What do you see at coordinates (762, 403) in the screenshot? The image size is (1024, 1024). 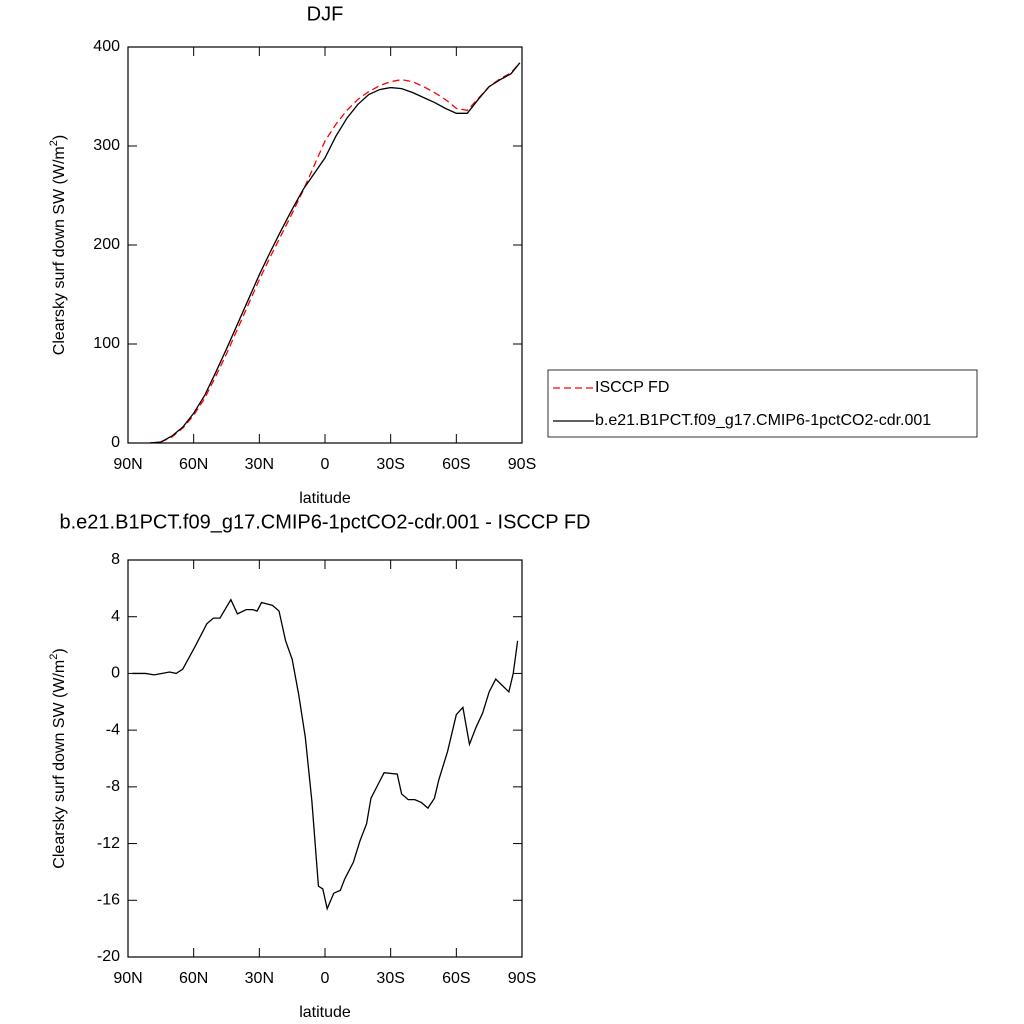 I see `legend-box` at bounding box center [762, 403].